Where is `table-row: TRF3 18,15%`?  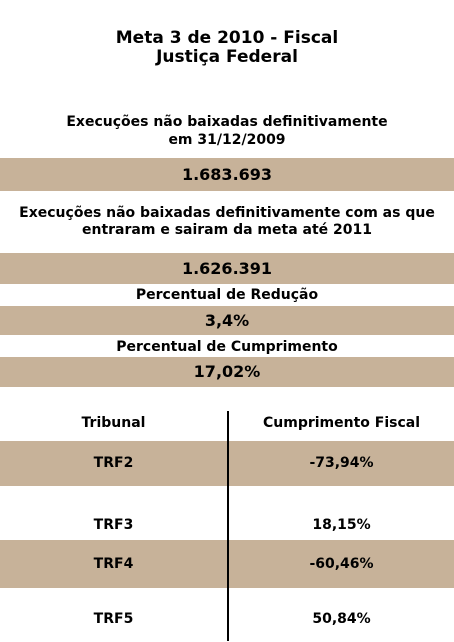
table-row: TRF3 18,15% is located at coordinates (227, 525).